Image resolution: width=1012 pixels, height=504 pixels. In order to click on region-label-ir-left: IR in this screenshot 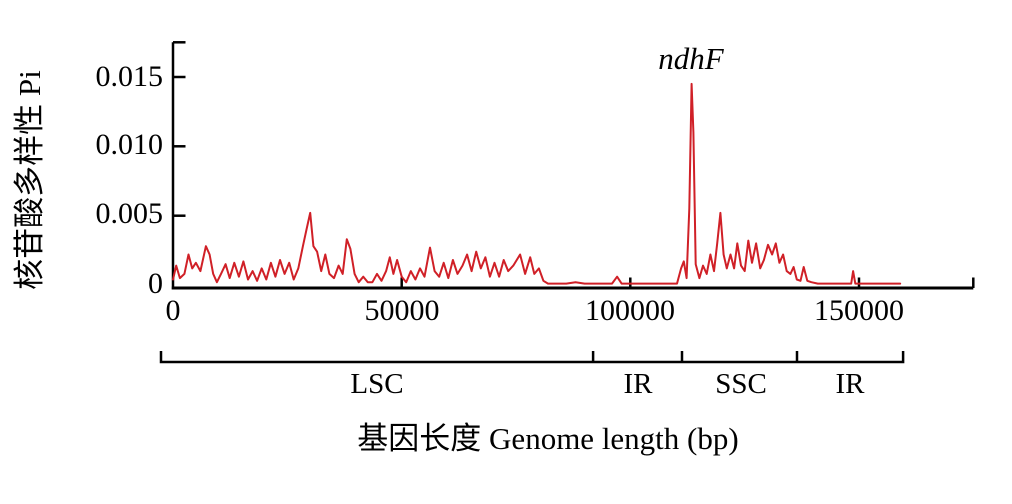, I will do `click(638, 384)`.